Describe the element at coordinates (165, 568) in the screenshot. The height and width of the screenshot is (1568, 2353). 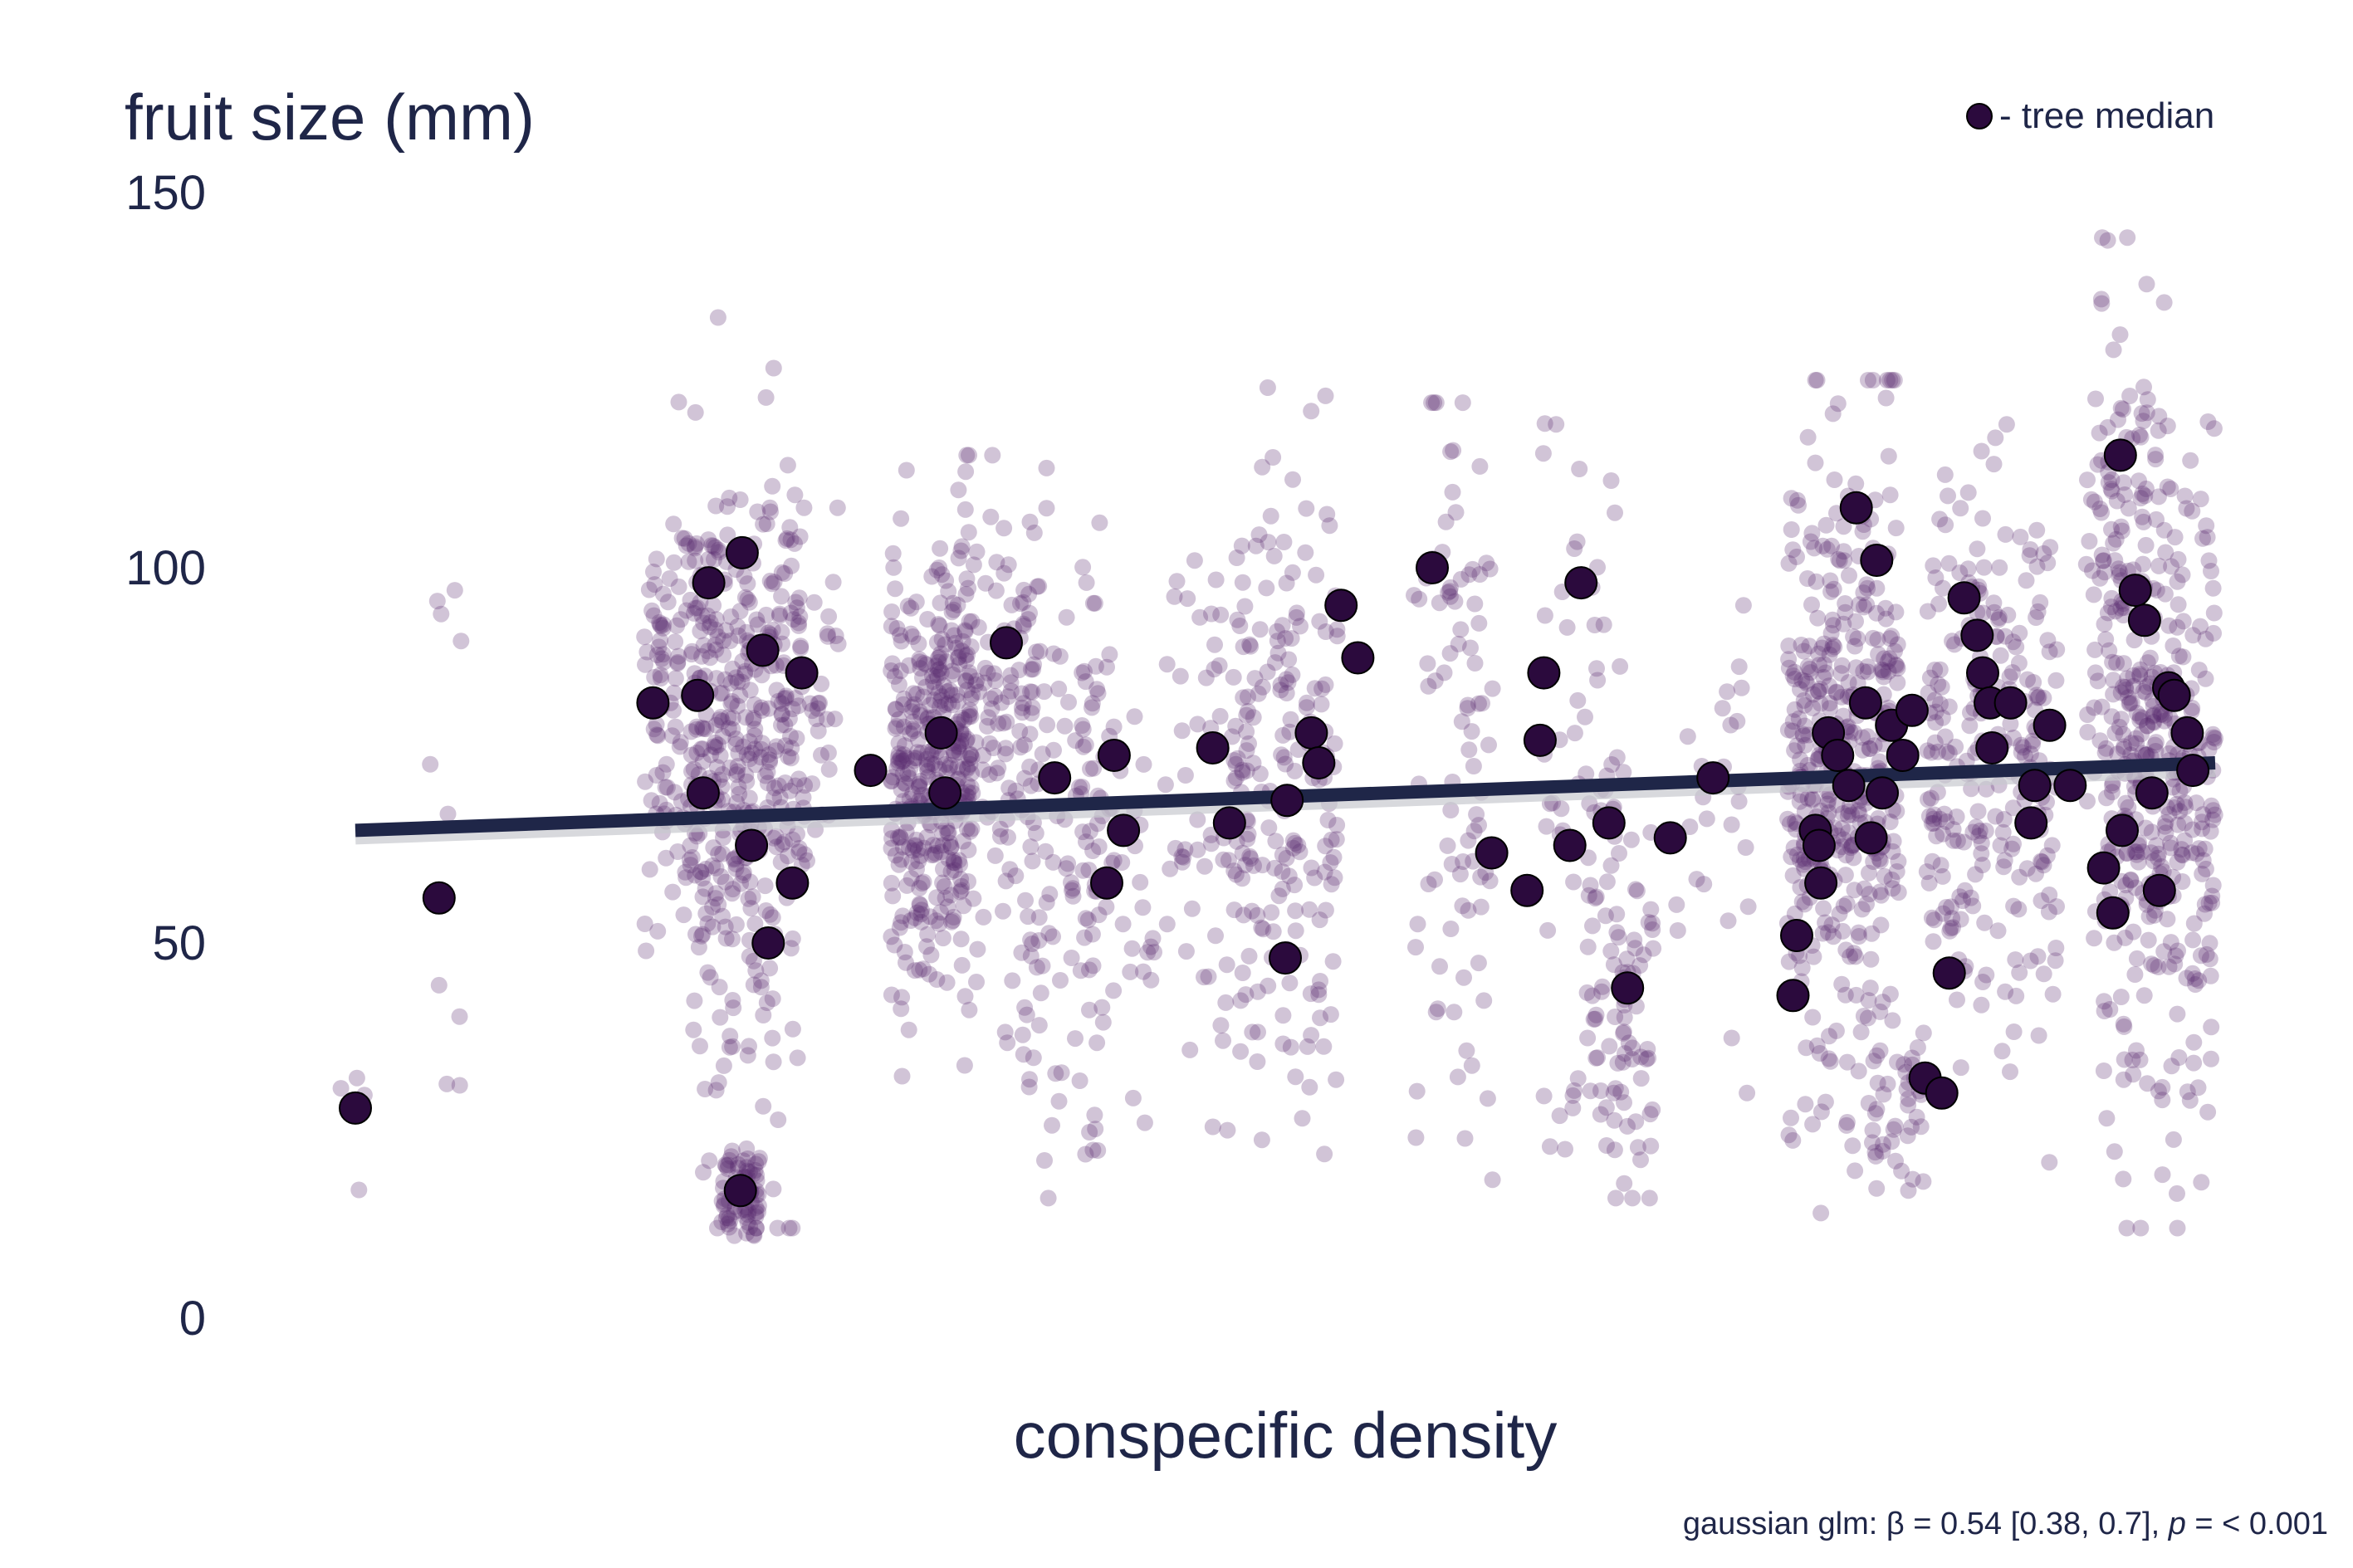
I see `y-tick-label: 100` at that location.